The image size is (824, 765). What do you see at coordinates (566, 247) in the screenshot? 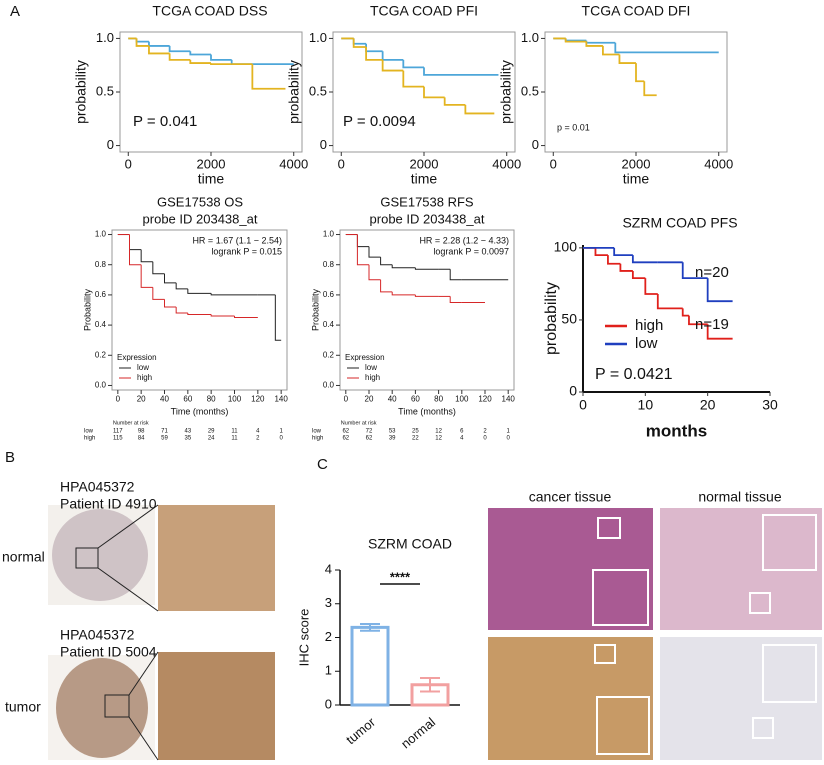
I see `y-tick-label: 100` at bounding box center [566, 247].